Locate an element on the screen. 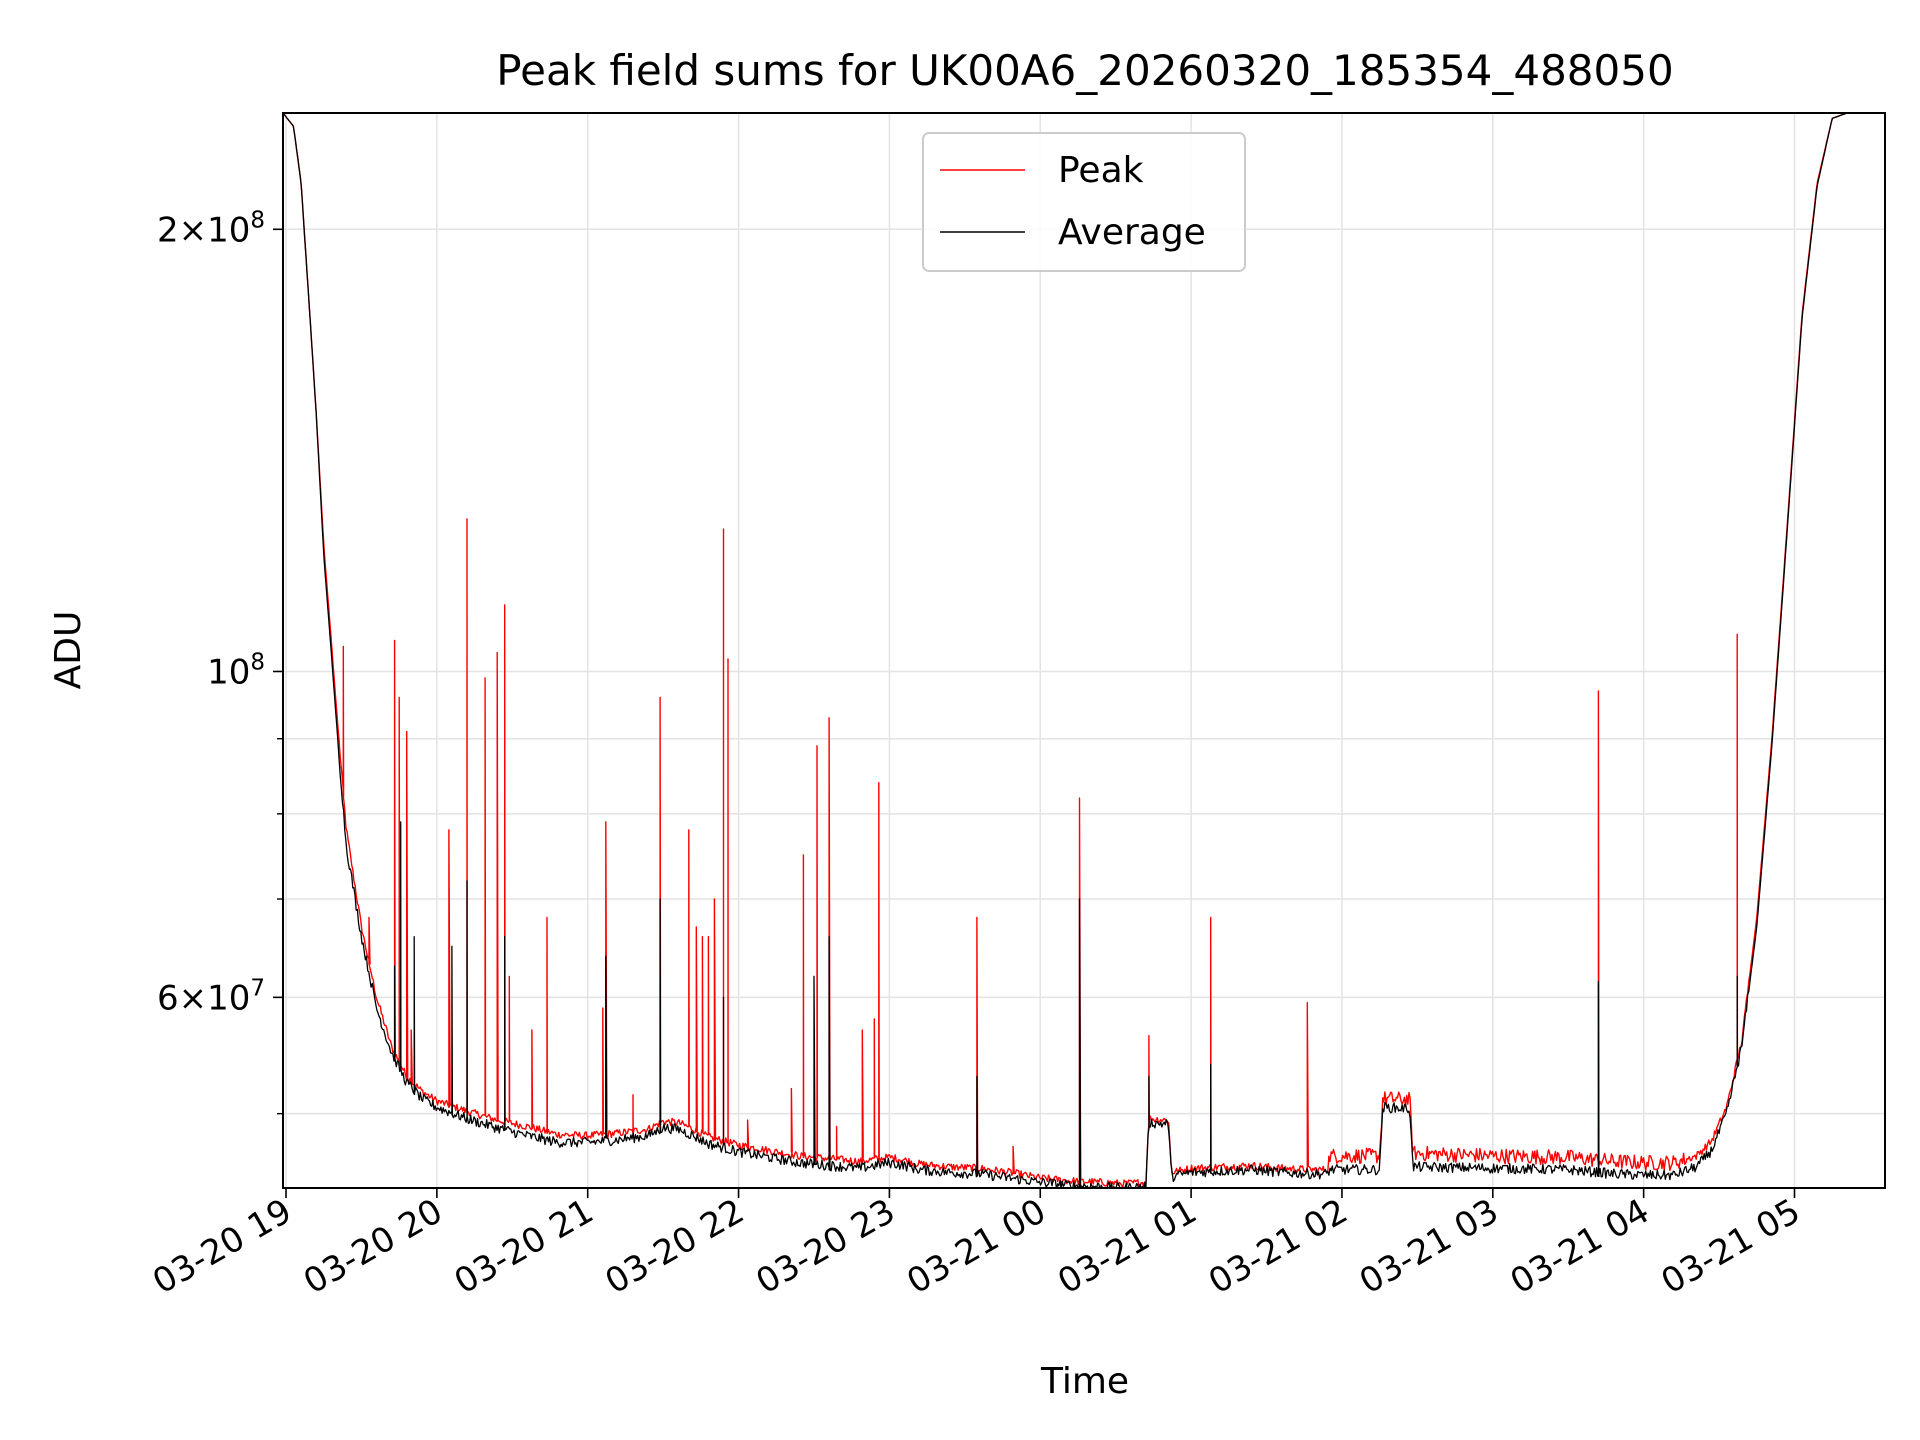 This screenshot has height=1440, width=1920. legend: Peak Average is located at coordinates (1084, 202).